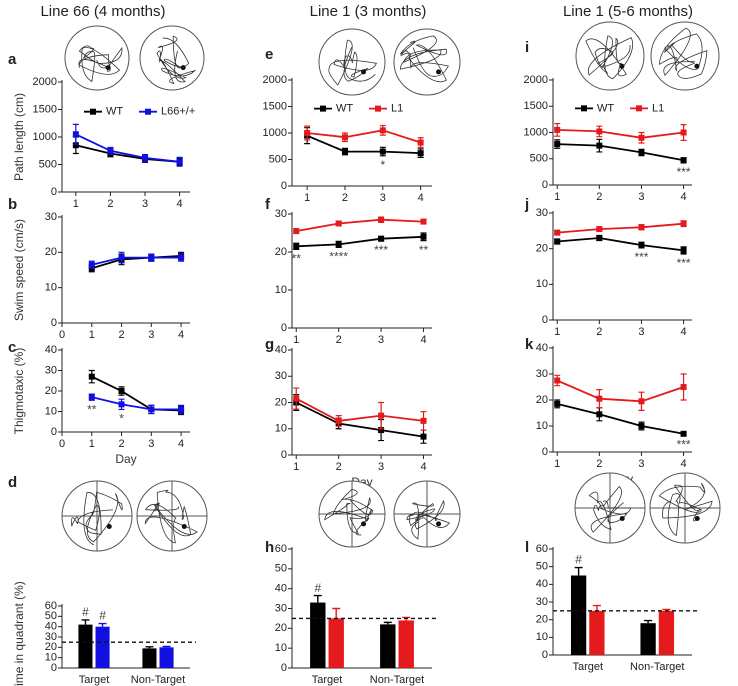 This screenshot has height=686, width=738. I want to click on legend-label: L1, so click(397, 109).